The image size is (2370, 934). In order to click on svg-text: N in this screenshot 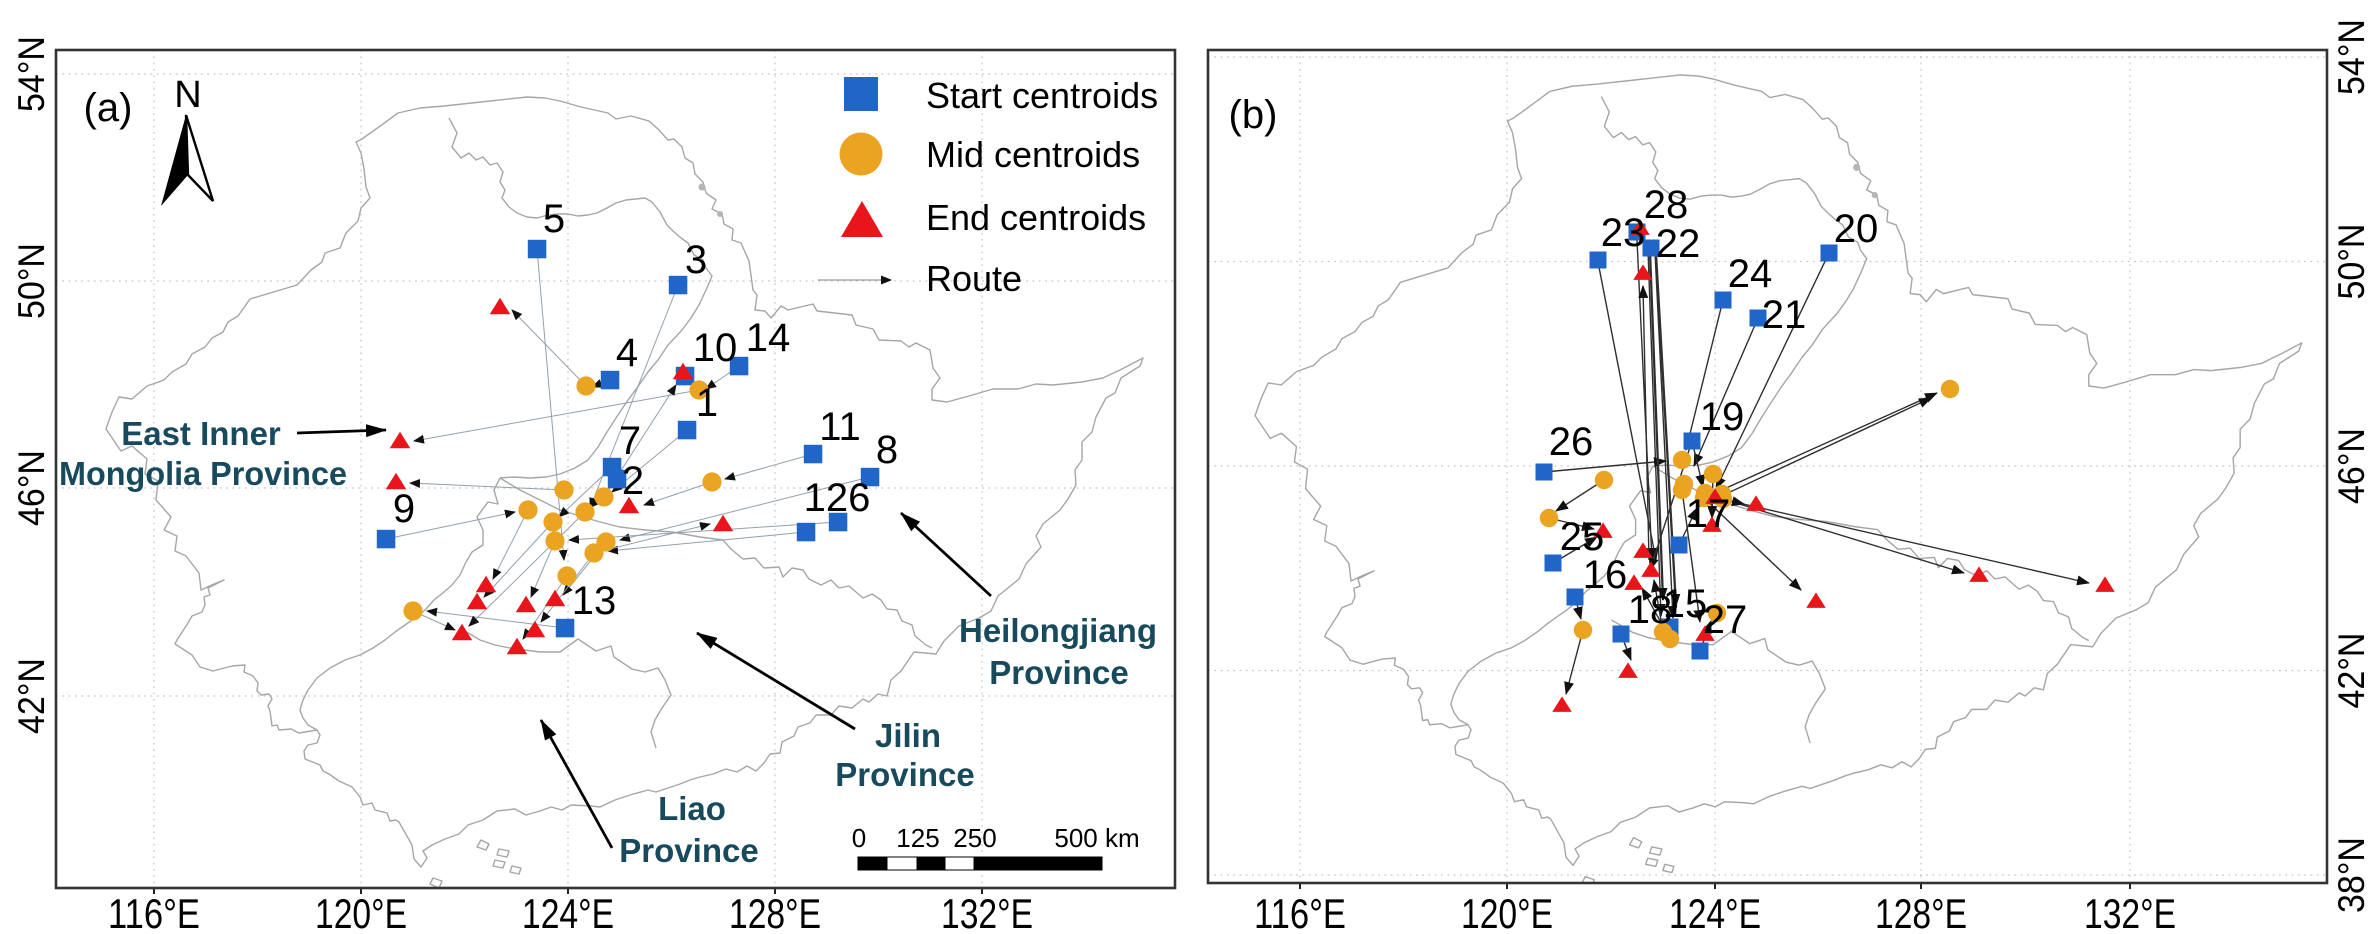, I will do `click(187, 95)`.